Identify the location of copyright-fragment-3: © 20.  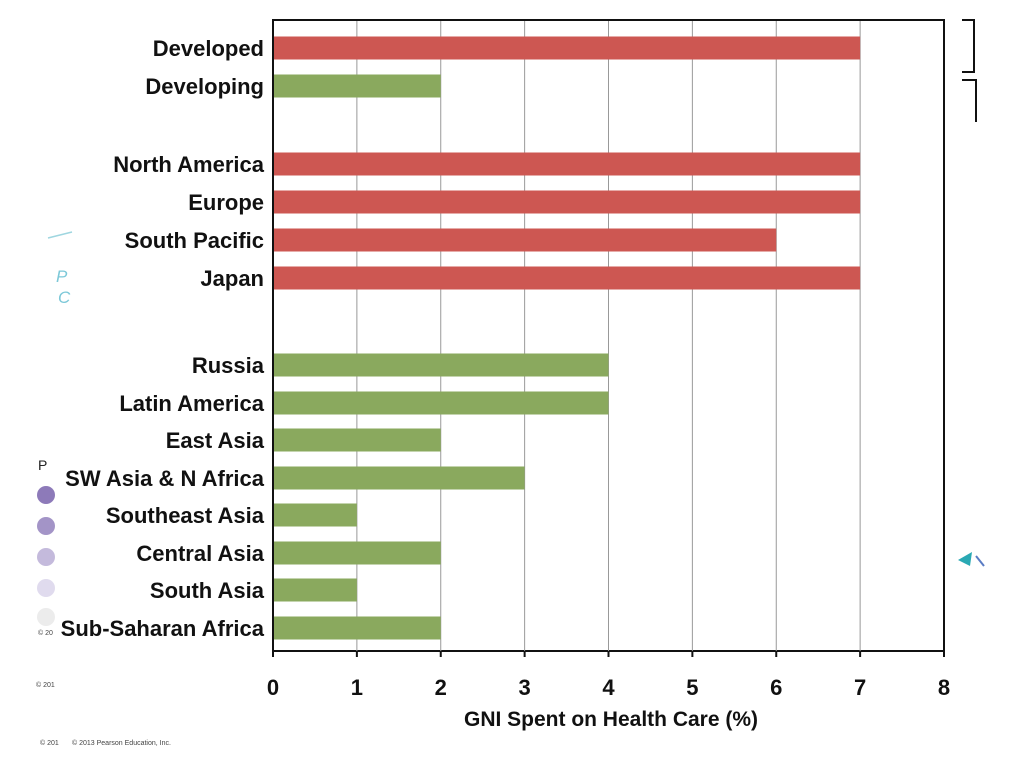
(45, 633).